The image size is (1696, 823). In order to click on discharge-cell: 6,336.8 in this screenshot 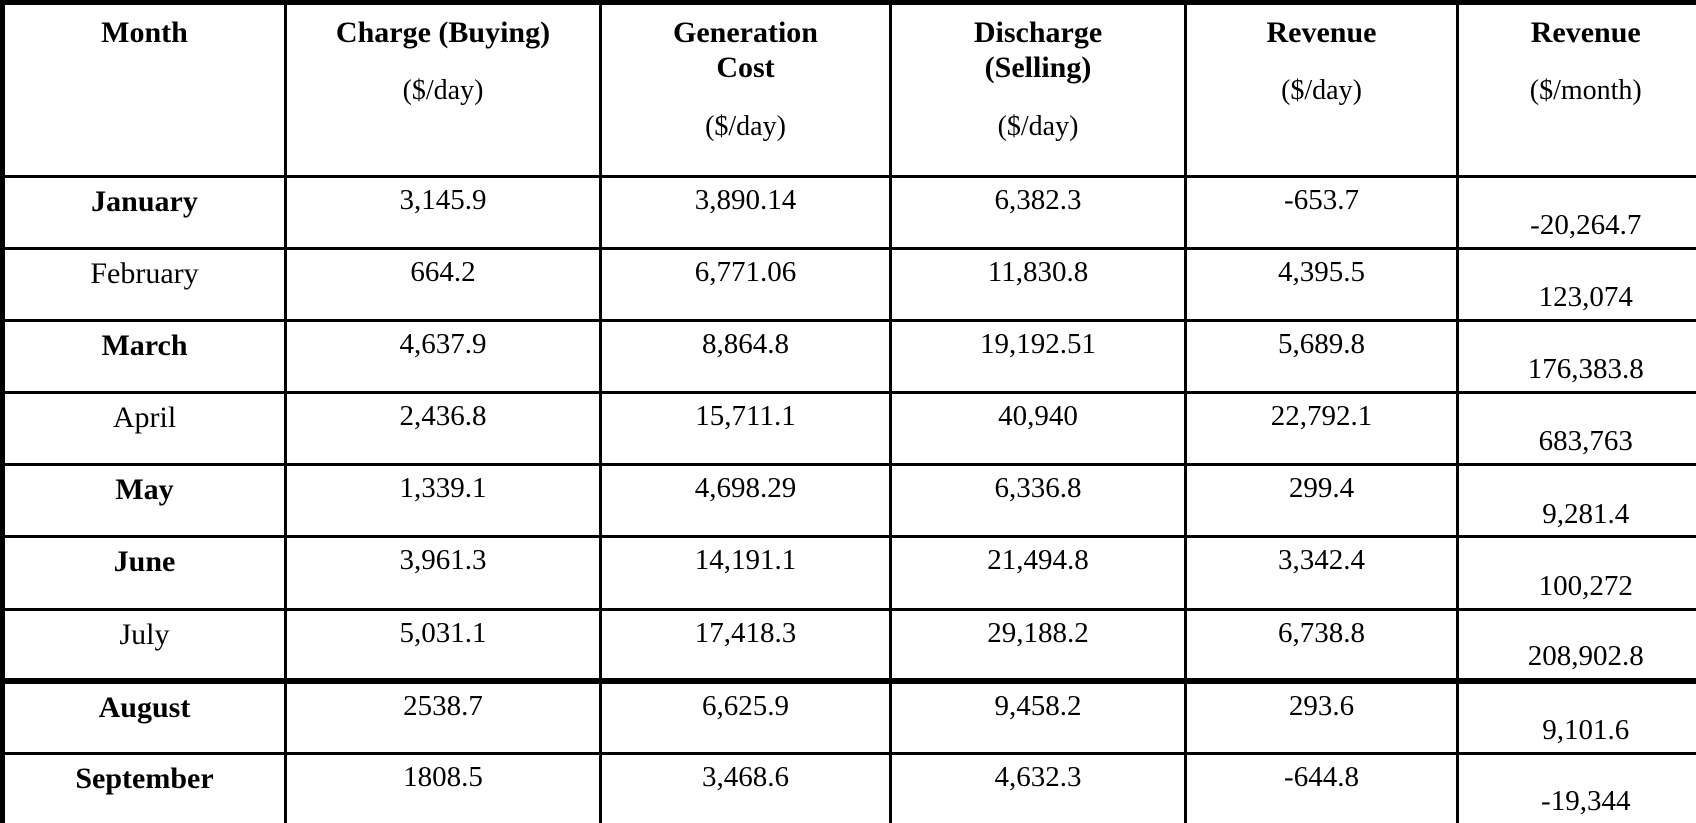, I will do `click(1038, 501)`.